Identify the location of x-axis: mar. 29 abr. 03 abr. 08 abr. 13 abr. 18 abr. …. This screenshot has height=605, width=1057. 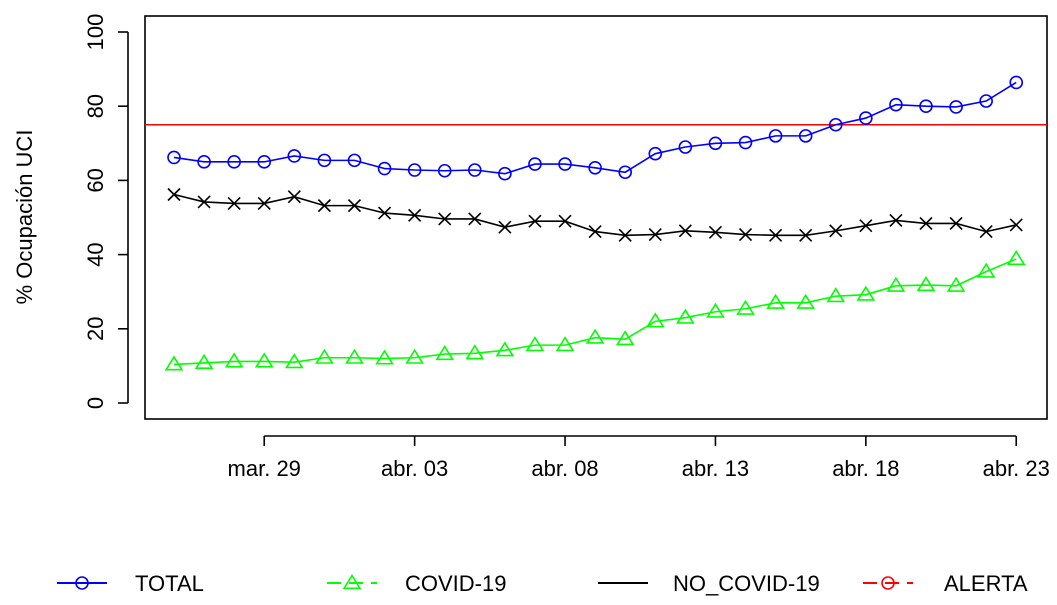
(639, 458).